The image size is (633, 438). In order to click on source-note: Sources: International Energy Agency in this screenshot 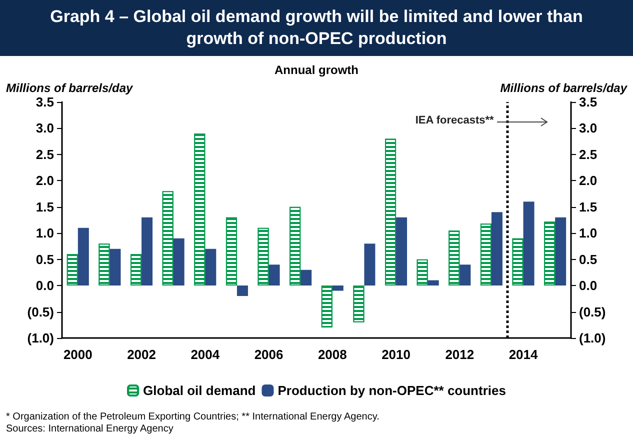, I will do `click(90, 429)`.